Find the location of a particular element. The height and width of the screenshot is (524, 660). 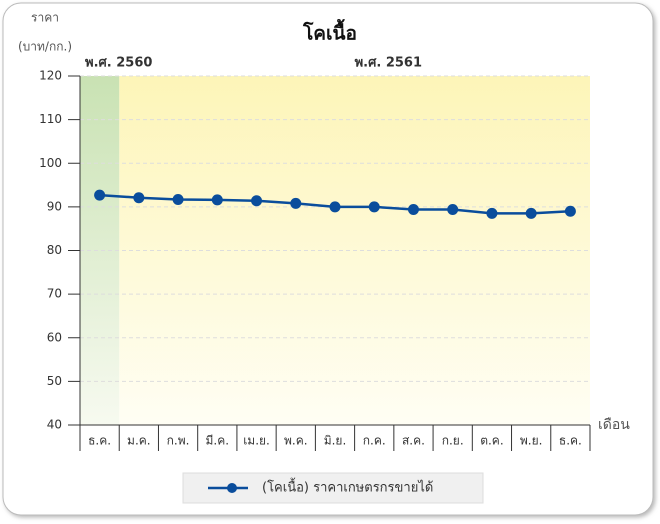

y-axis-label: (บาท/กก.) is located at coordinates (45, 47).